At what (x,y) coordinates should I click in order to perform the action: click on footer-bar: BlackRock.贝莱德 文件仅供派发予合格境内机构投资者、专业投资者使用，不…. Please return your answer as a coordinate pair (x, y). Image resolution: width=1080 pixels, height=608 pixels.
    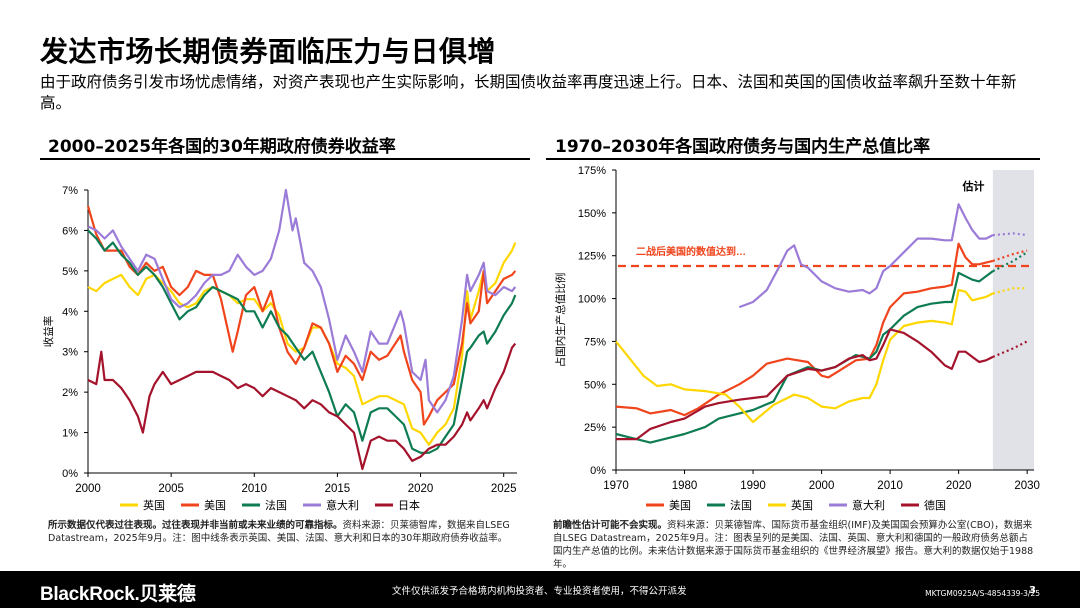
    Looking at the image, I should click on (540, 589).